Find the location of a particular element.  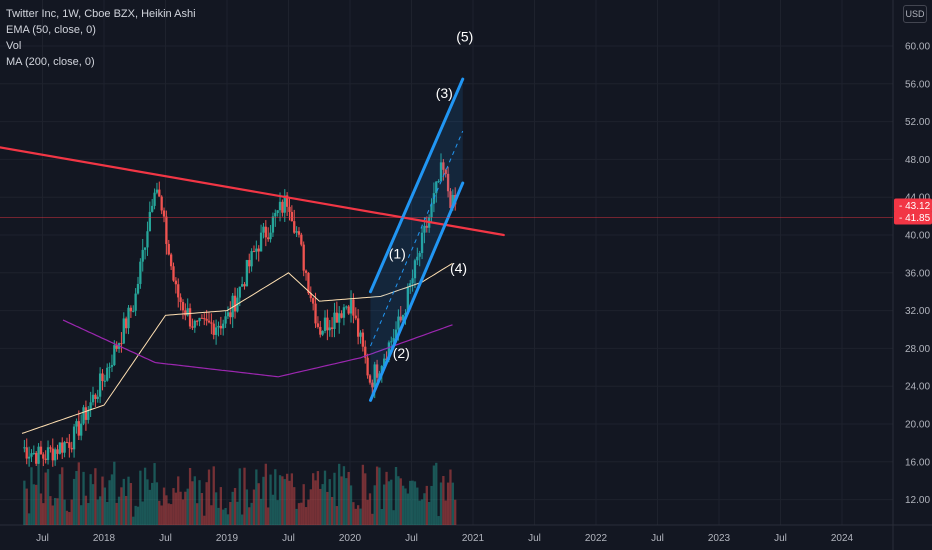

price-tag is located at coordinates (913, 217).